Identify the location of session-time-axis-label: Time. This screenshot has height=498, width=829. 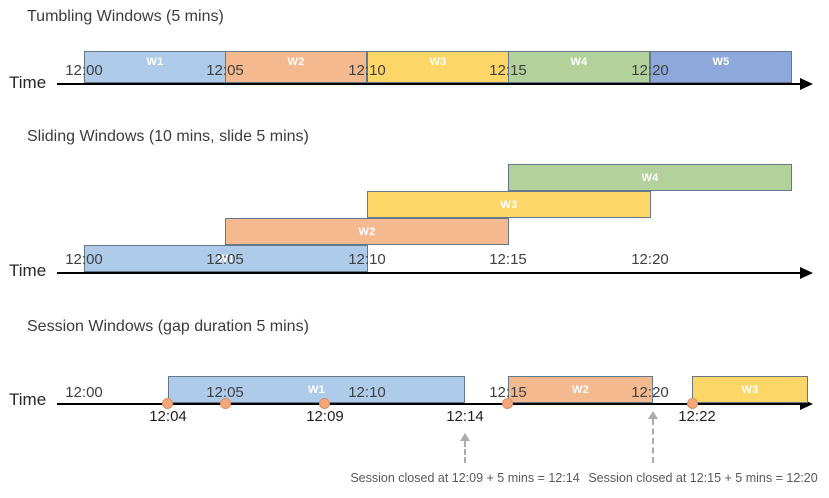
(28, 399).